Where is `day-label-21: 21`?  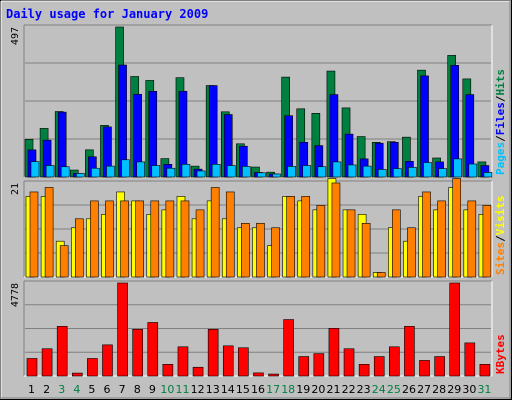 day-label-21: 21 is located at coordinates (333, 389).